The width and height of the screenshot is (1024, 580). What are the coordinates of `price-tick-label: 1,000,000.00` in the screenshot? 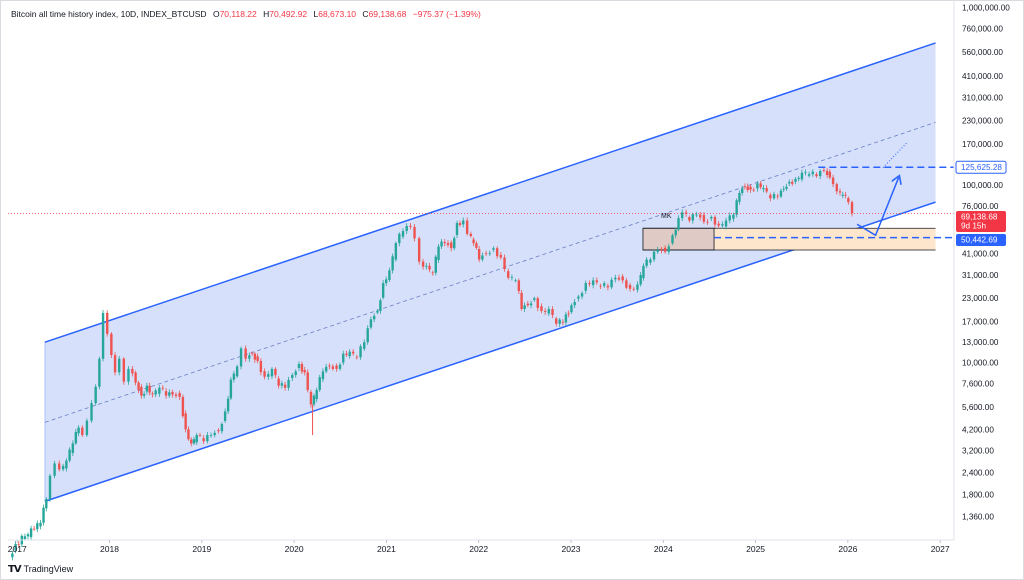 It's located at (986, 7).